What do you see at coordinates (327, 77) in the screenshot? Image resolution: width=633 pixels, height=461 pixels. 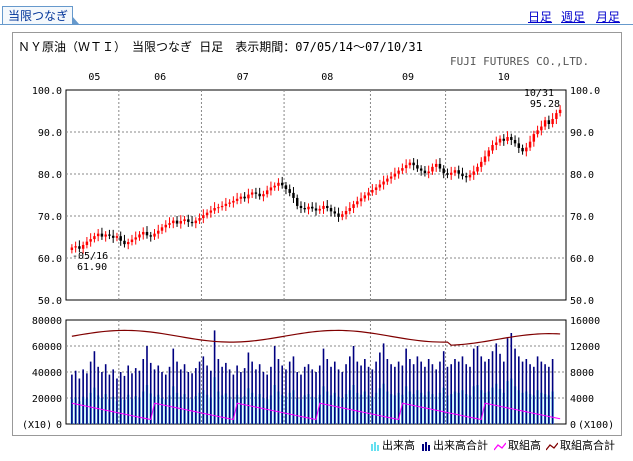 I see `month-label: 08` at bounding box center [327, 77].